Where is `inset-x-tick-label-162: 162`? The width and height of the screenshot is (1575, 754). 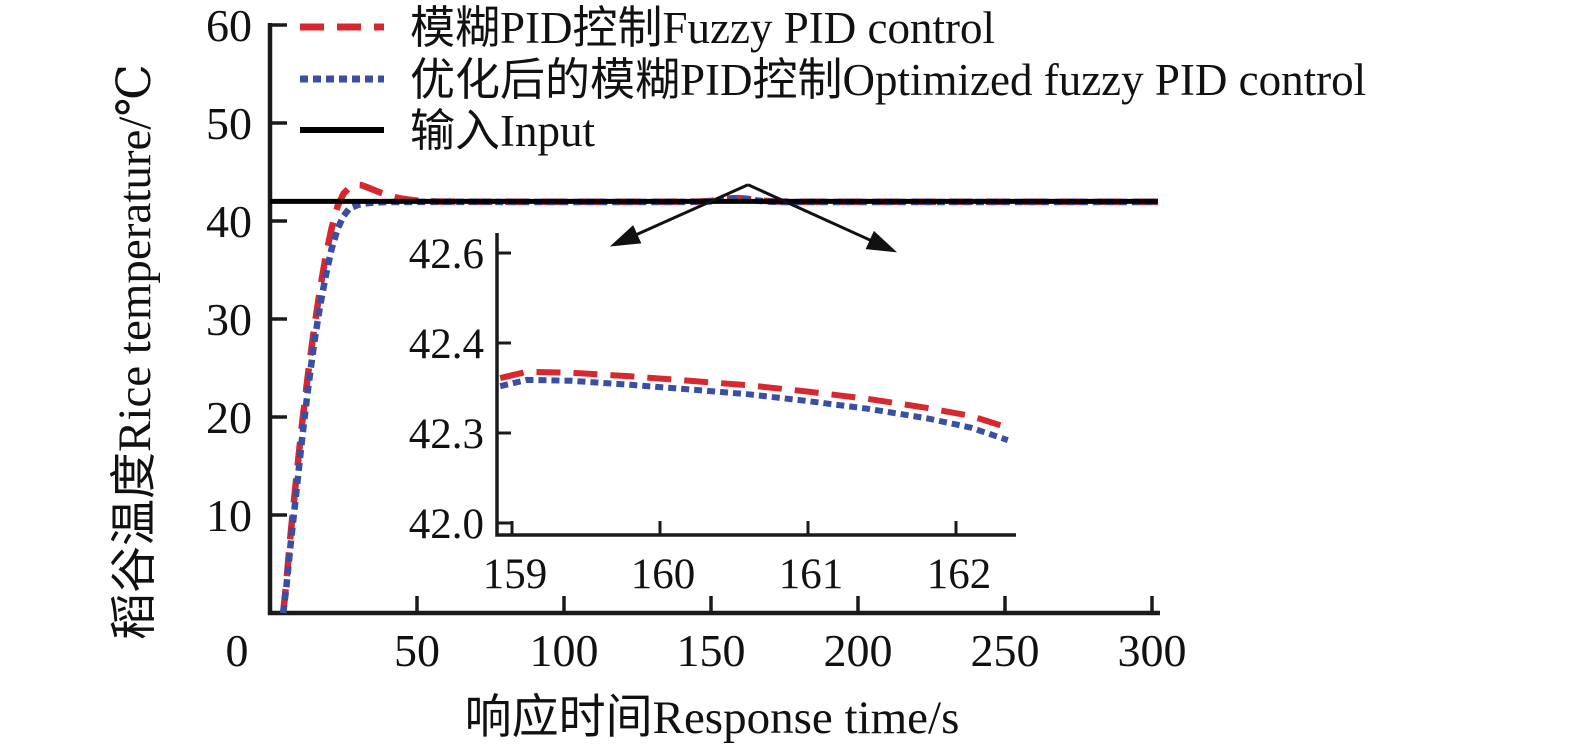
inset-x-tick-label-162: 162 is located at coordinates (959, 574).